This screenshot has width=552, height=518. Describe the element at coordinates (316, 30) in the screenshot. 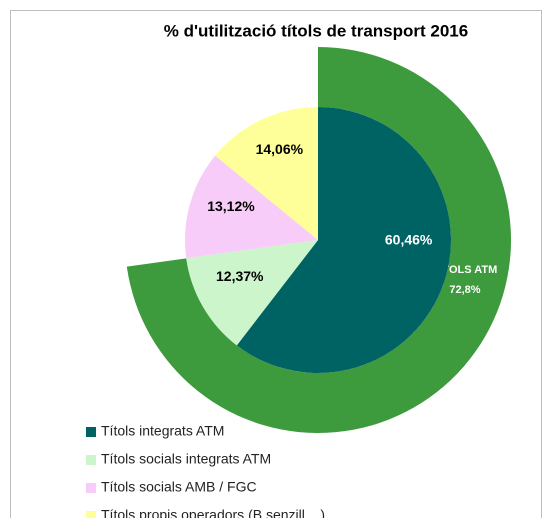

I see `chart-title: % d'utilització títols de transport 2016` at that location.